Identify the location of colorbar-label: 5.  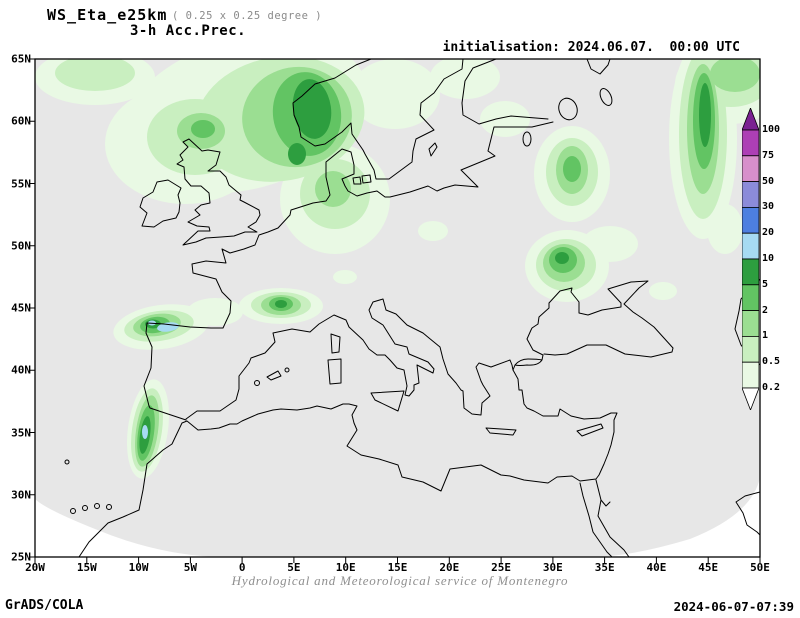
(765, 284).